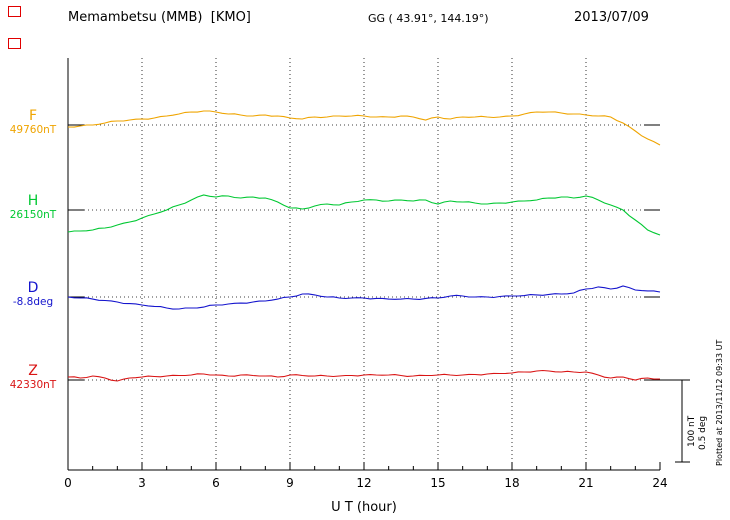  Describe the element at coordinates (719, 402) in the screenshot. I see `plotted-at-note: Plotted at 2013/11/12 09:33 UT` at that location.